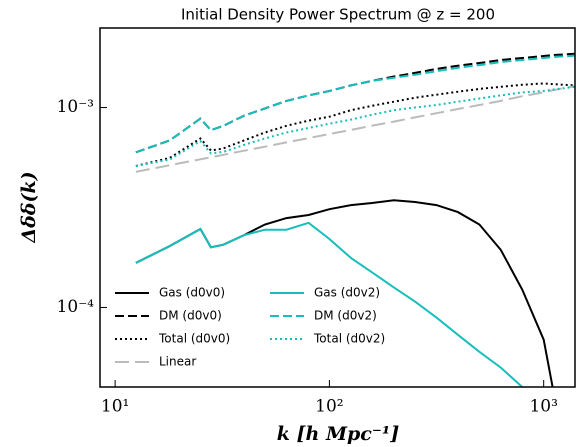  Describe the element at coordinates (192, 293) in the screenshot. I see `legend-label: Gas (d0v0)` at that location.